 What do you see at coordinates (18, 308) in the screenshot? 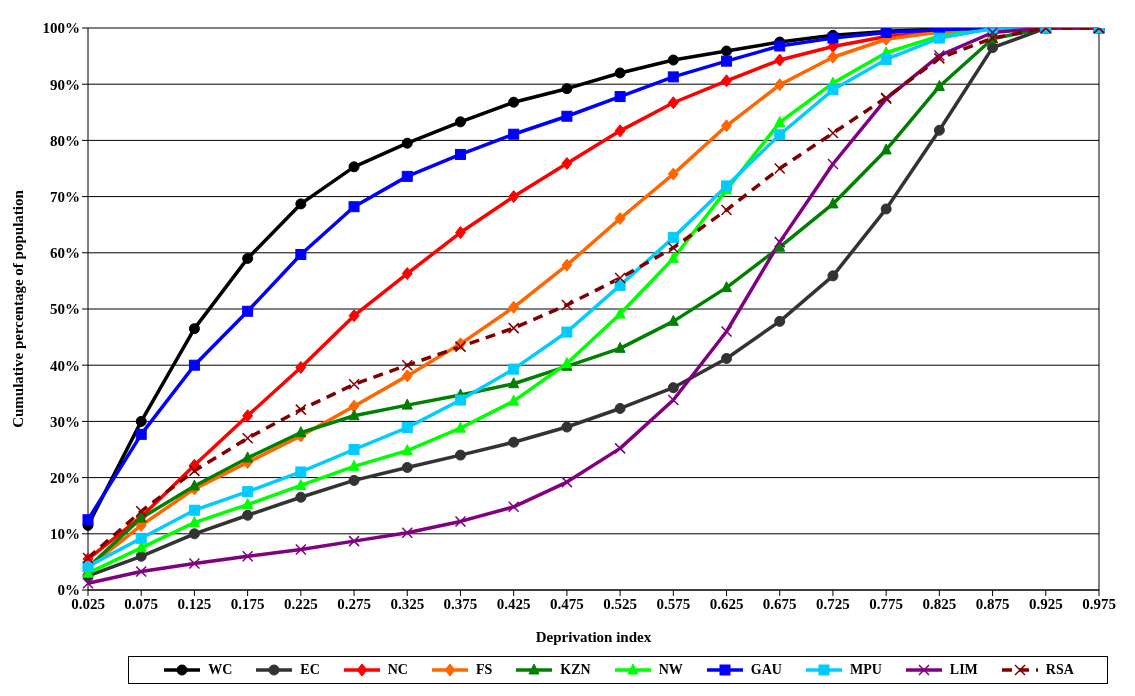
I see `y-axis-title: Cumulative percentage of population` at bounding box center [18, 308].